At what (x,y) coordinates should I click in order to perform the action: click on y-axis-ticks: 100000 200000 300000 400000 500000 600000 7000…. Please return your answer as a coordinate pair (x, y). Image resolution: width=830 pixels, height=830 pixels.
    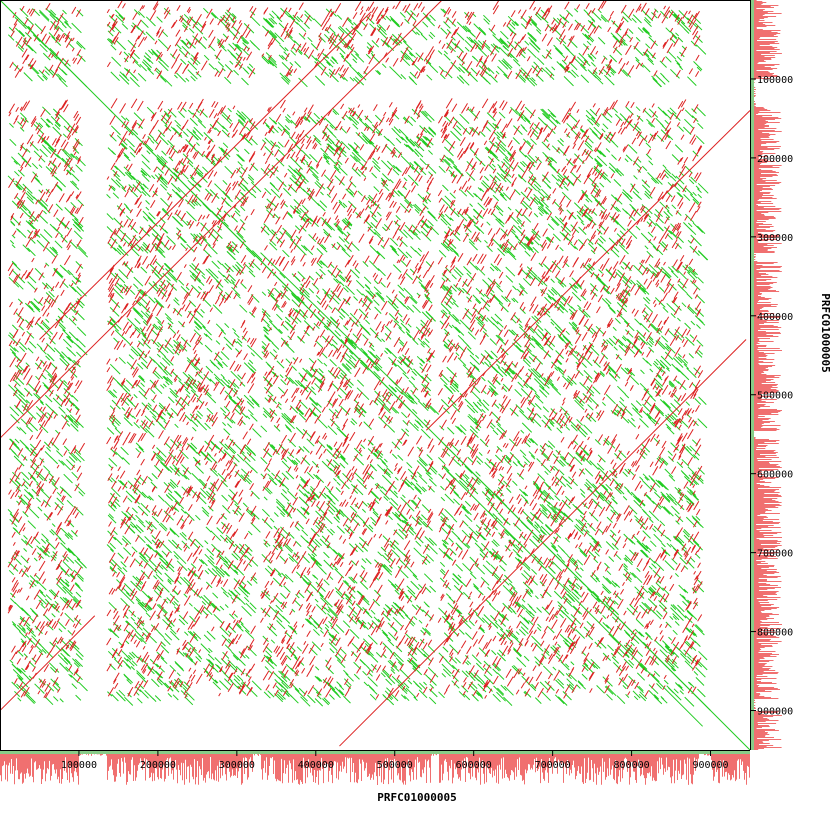
    Looking at the image, I should click on (771, 396).